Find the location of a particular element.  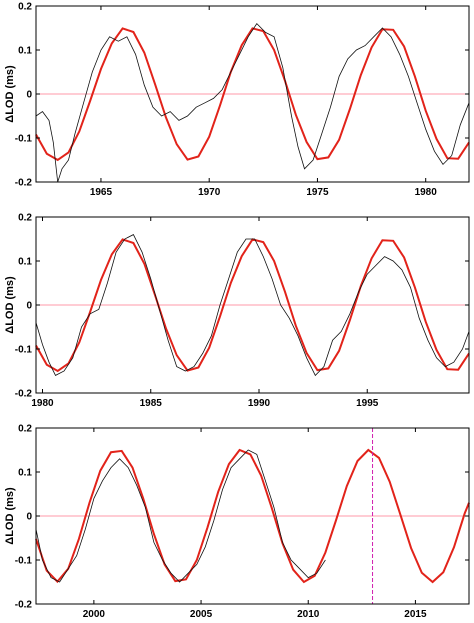

x-tick-label: 1985 is located at coordinates (151, 403).